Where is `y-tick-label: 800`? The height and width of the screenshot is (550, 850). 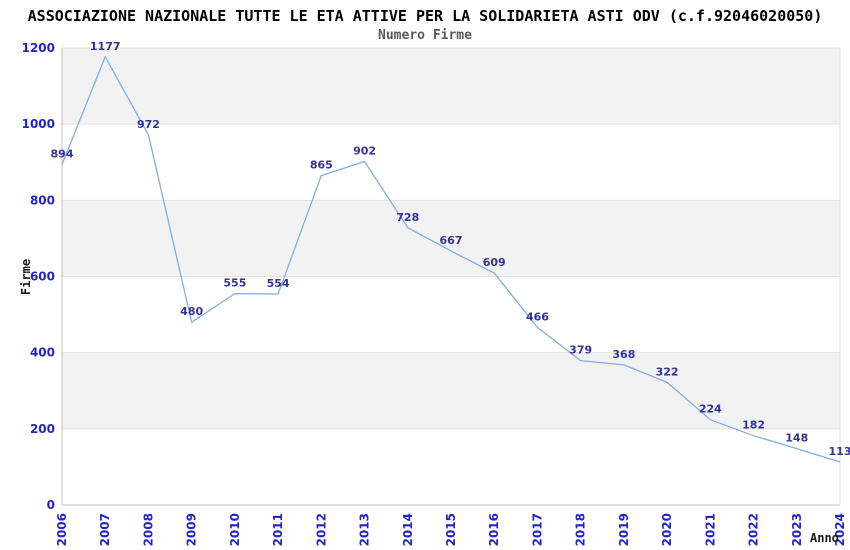
y-tick-label: 800 is located at coordinates (42, 200).